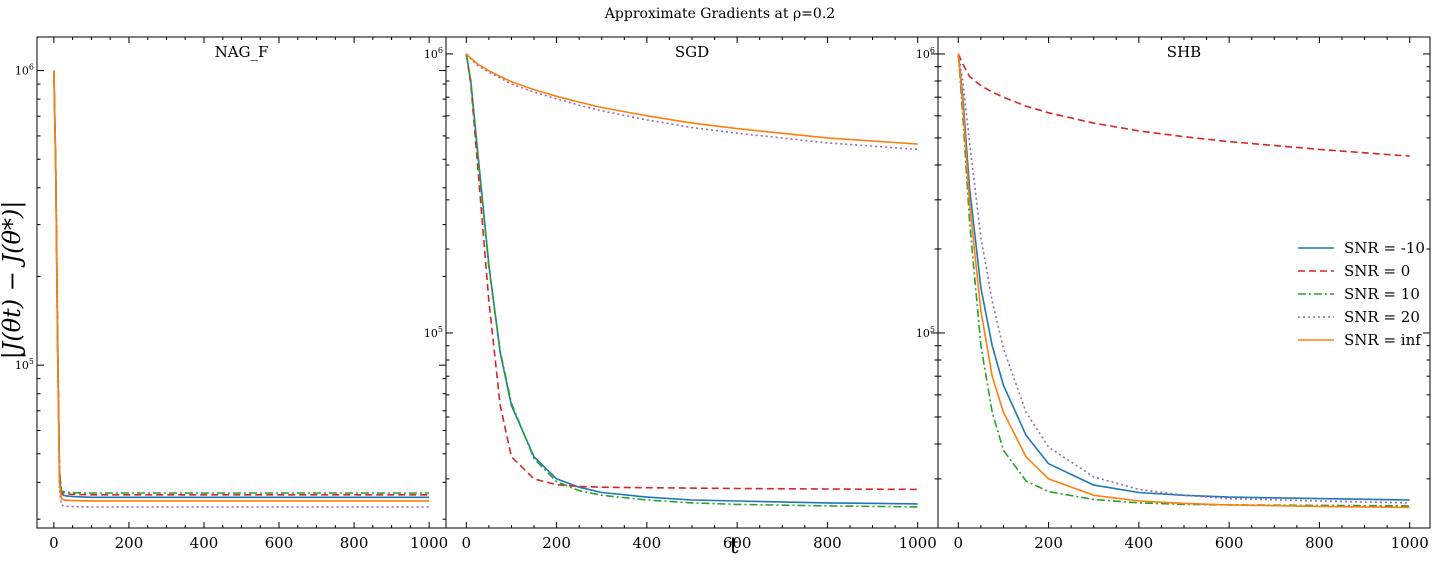 This screenshot has width=1439, height=562. I want to click on panel-title: SGD, so click(692, 52).